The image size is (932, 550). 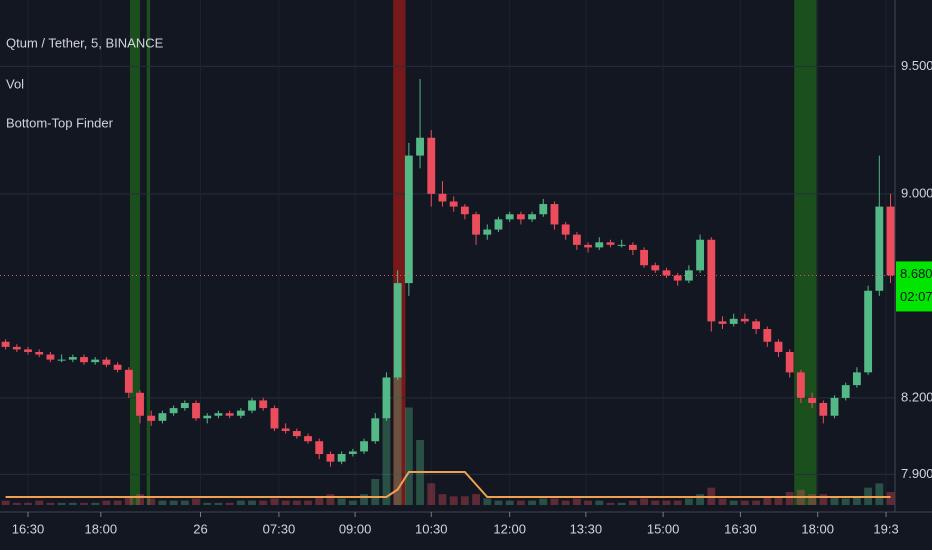 I want to click on x-tick-label: 13:30, so click(x=586, y=528).